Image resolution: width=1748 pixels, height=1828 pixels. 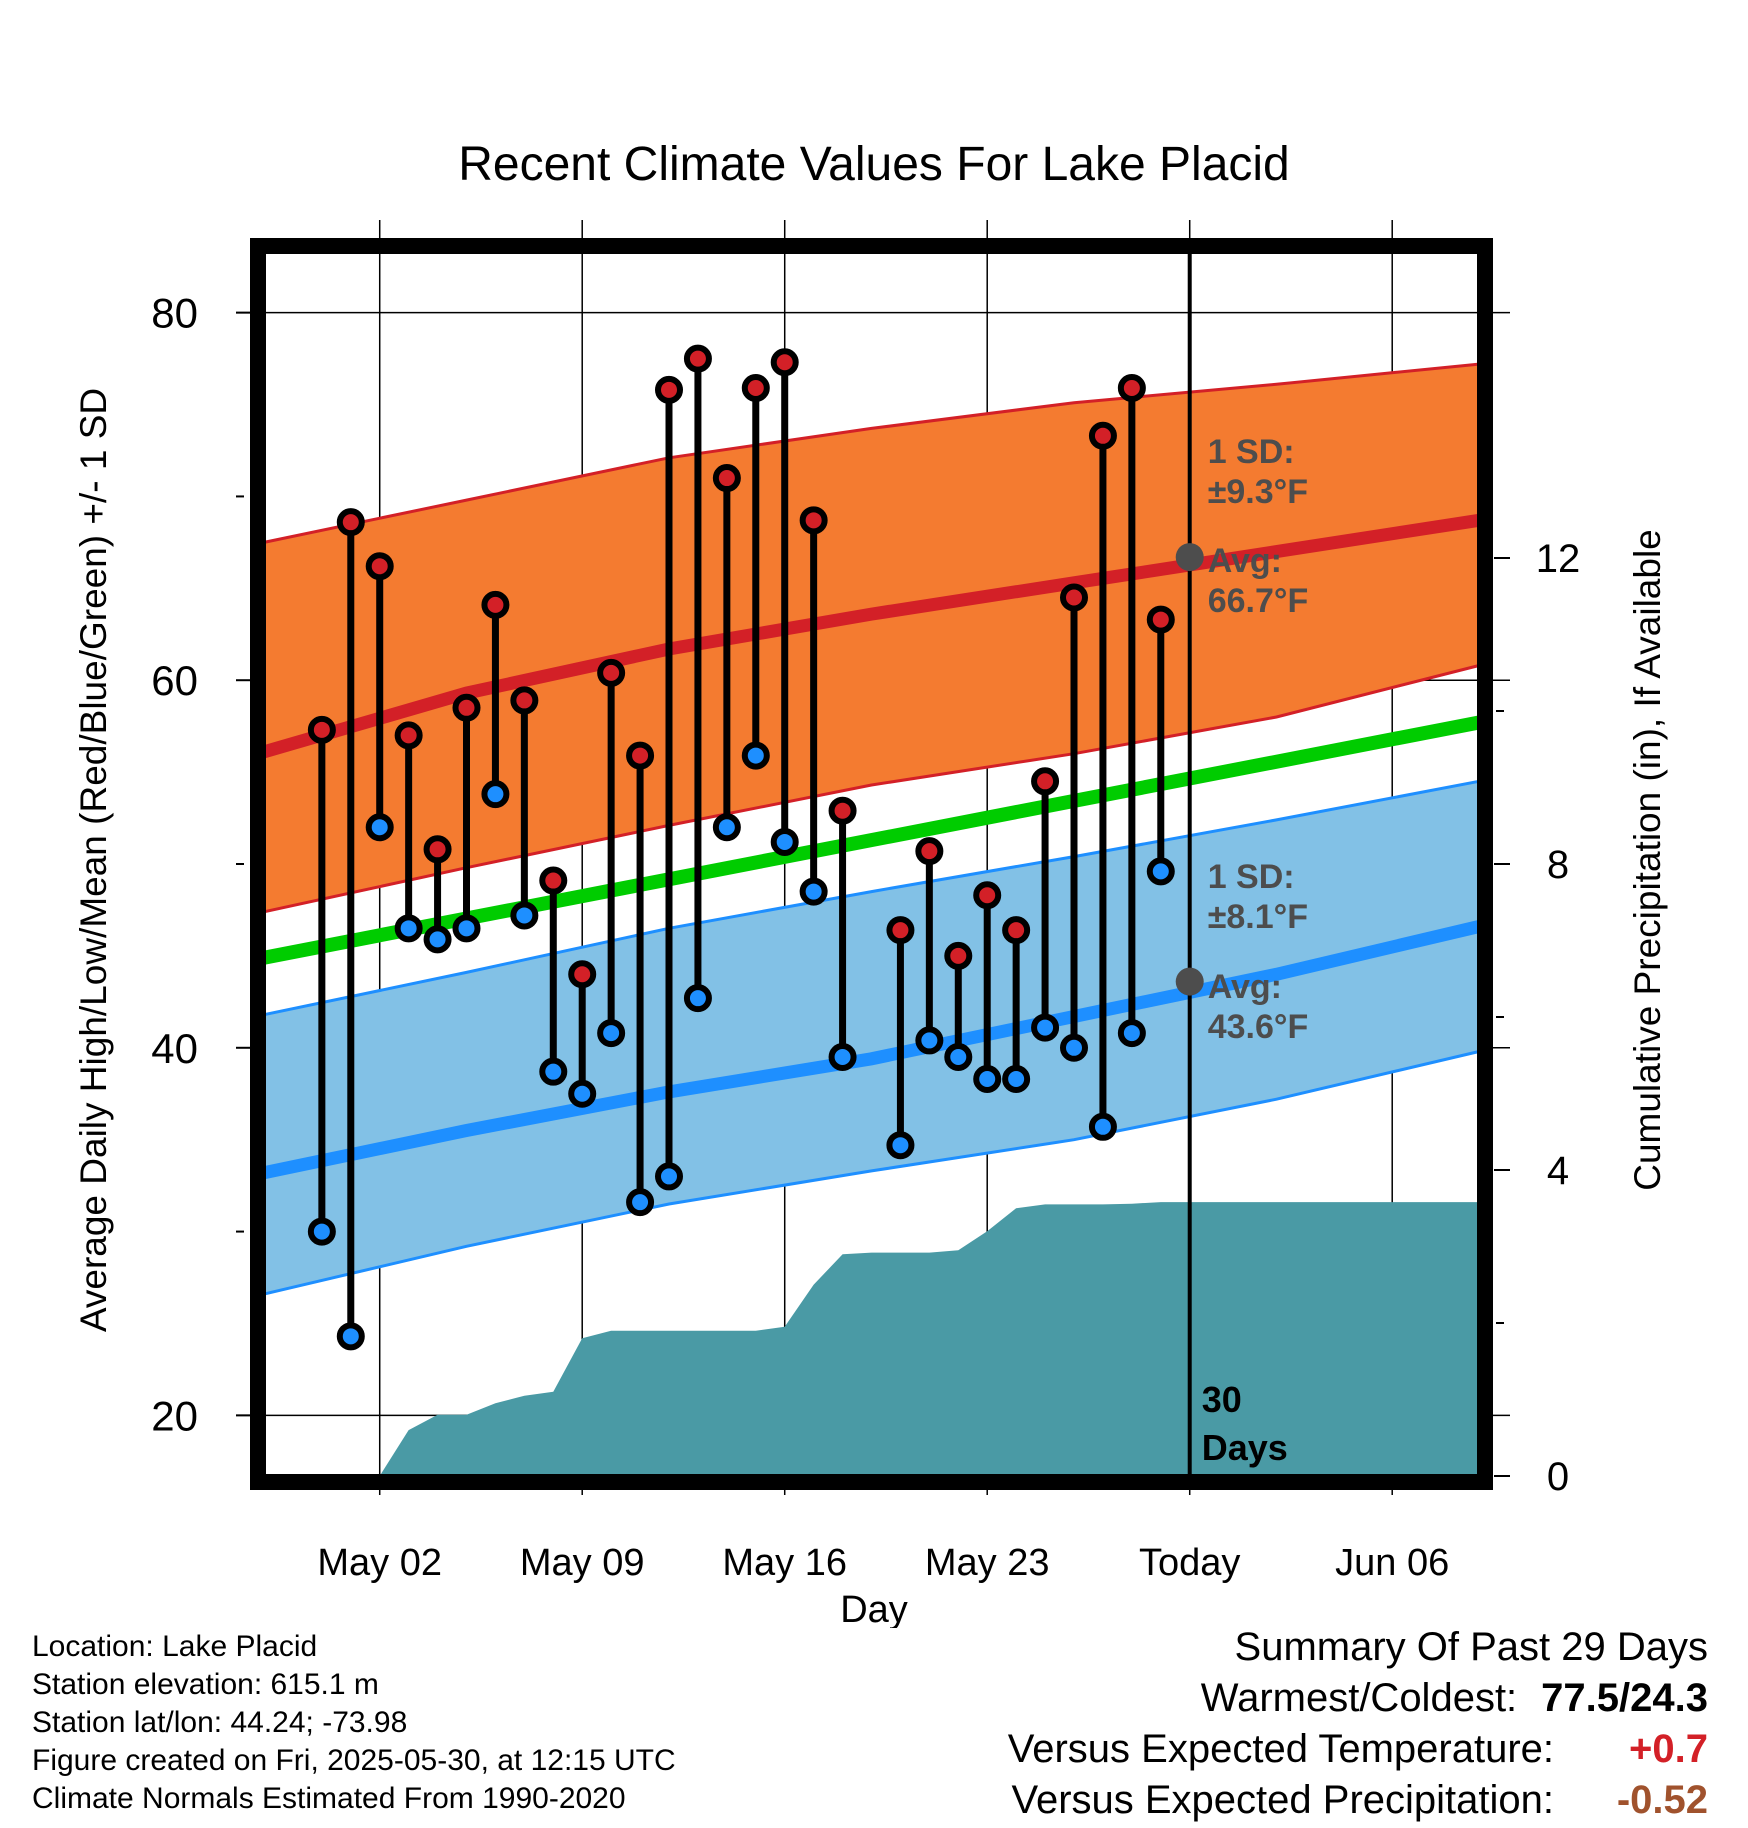 I want to click on warmest-label: Warmest/Coldest:, so click(x=1359, y=1698).